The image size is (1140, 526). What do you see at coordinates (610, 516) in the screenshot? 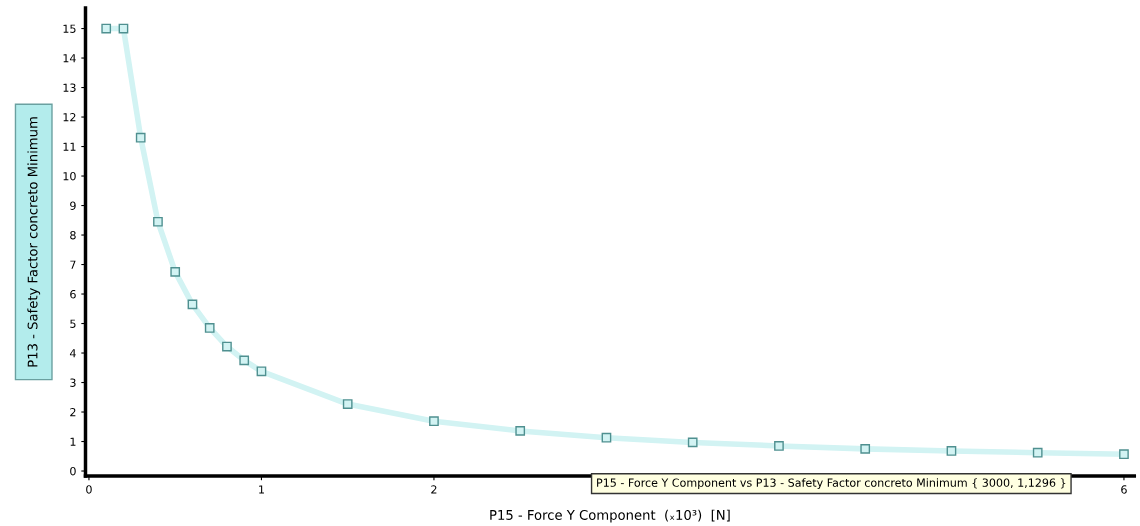
I see `x-axis-title: P15 - Force Y Component (ₓ10³) [N]` at bounding box center [610, 516].